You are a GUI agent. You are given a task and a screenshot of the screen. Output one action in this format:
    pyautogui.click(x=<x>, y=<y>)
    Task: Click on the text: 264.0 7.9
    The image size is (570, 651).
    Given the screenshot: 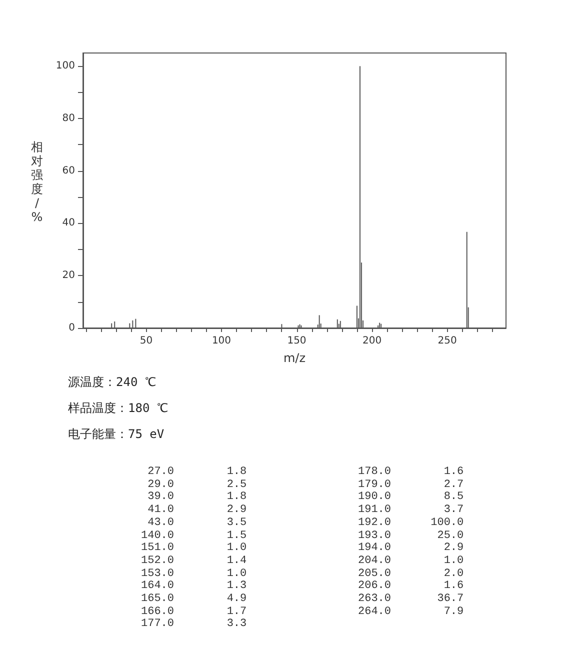 What is the action you would take?
    pyautogui.click(x=411, y=612)
    